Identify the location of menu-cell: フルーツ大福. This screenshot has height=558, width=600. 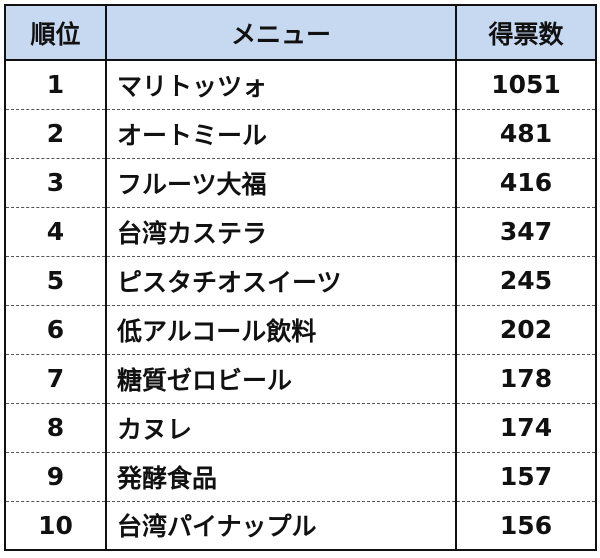
(280, 183).